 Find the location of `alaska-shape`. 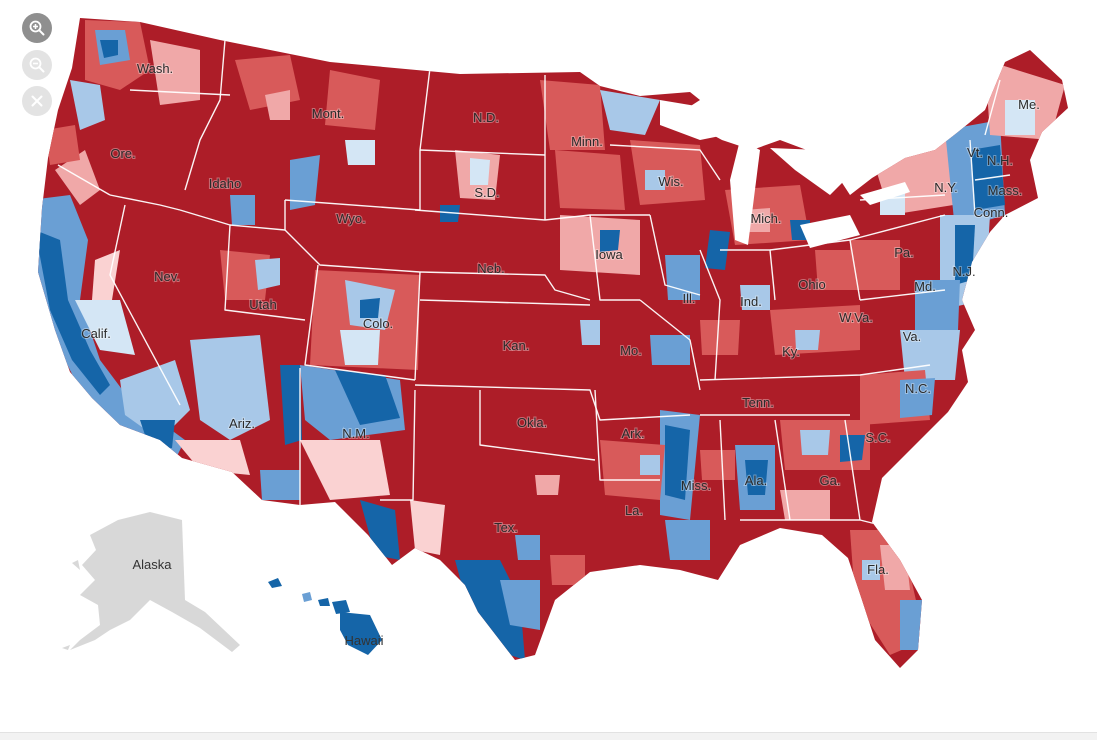

alaska-shape is located at coordinates (151, 582).